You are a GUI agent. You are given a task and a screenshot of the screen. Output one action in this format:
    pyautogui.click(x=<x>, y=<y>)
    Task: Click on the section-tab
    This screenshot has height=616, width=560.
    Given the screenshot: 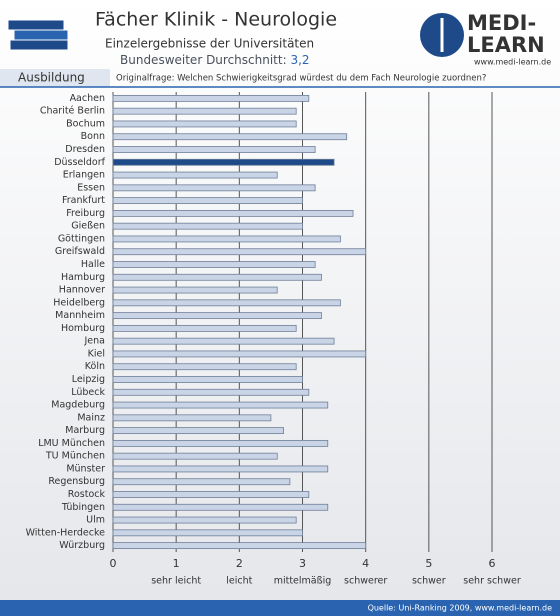 What is the action you would take?
    pyautogui.click(x=55, y=78)
    